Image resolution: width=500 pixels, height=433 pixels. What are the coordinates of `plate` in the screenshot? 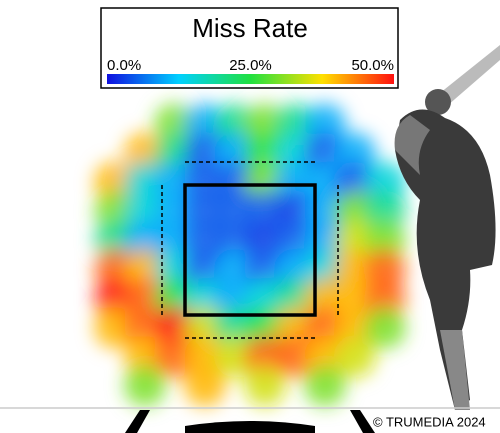 It's located at (250, 420).